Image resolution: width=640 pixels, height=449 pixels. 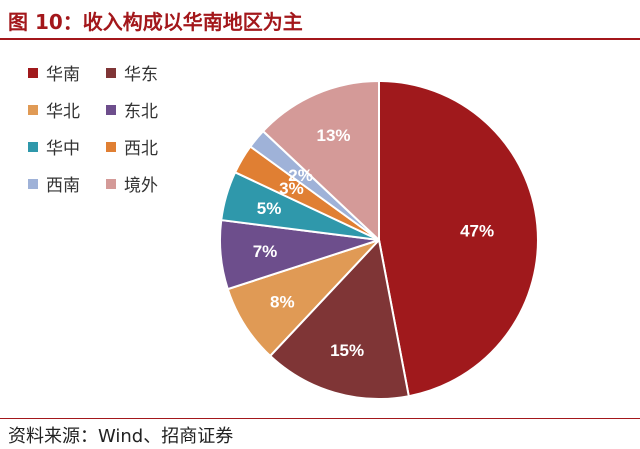 What do you see at coordinates (141, 112) in the screenshot?
I see `legend-label: 东北` at bounding box center [141, 112].